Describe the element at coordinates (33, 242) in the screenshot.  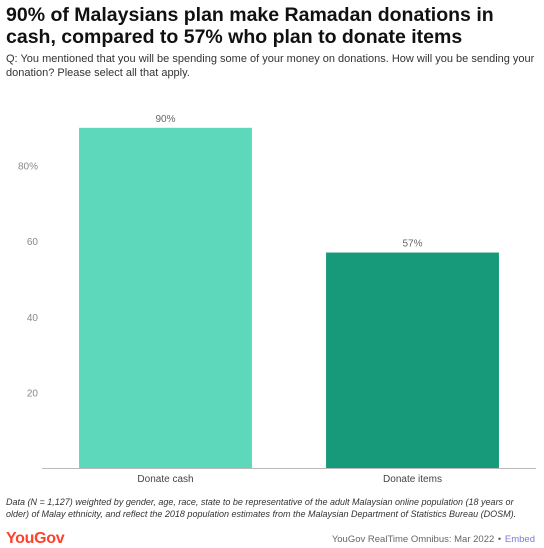
I see `y-tick-label: 60` at that location.